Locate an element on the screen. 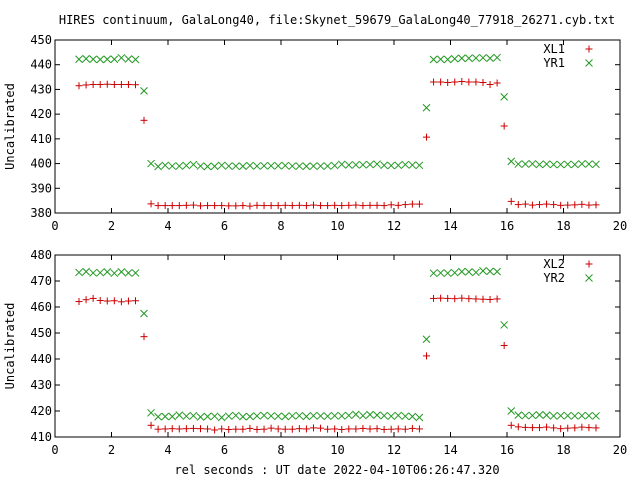  legend-label: YR2 is located at coordinates (554, 278).